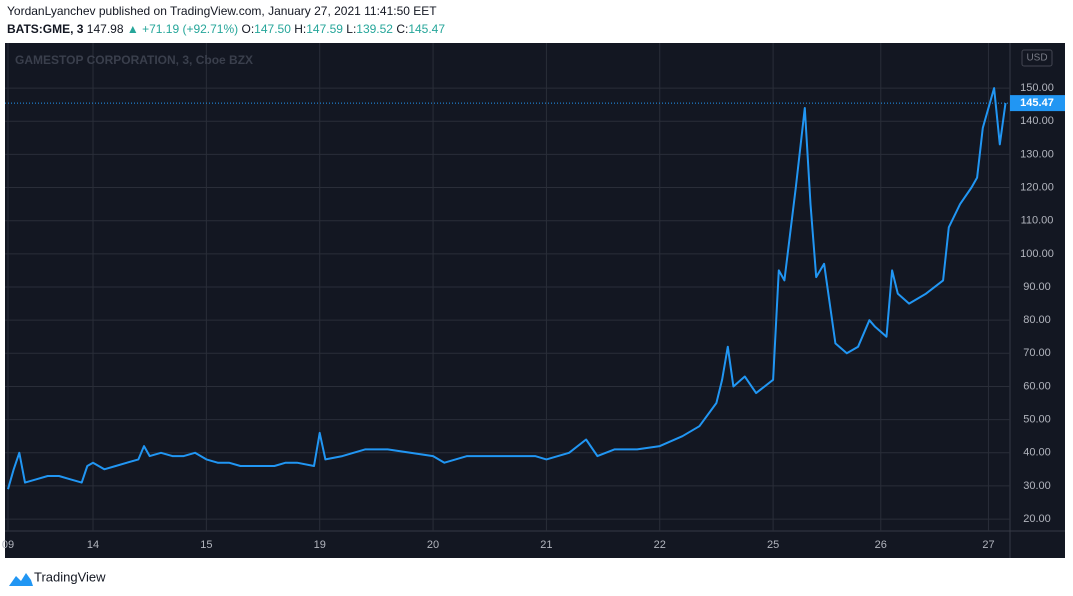  What do you see at coordinates (1037, 154) in the screenshot?
I see `y-tick-label: 130.00` at bounding box center [1037, 154].